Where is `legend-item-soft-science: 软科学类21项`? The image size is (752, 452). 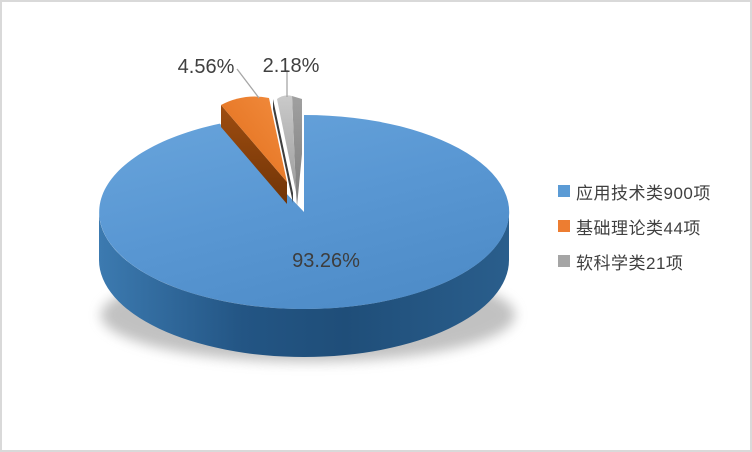
legend-item-soft-science: 软科学类21项 is located at coordinates (634, 262).